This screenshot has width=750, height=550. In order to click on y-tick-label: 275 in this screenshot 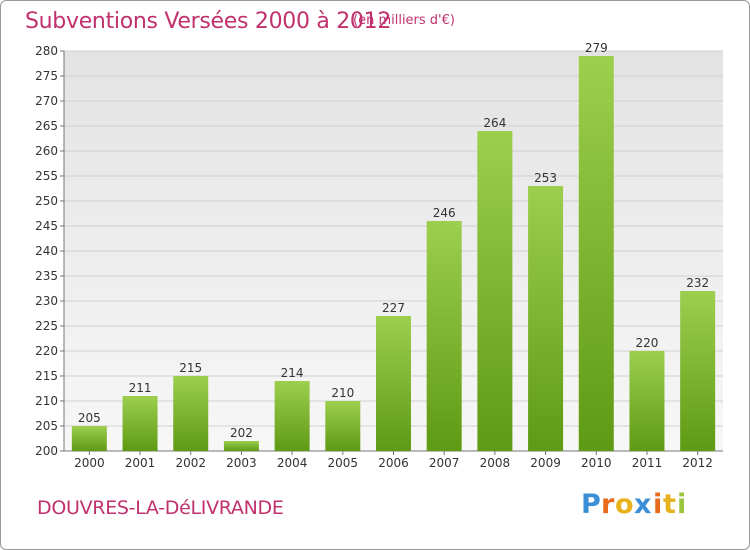, I will do `click(46, 76)`.